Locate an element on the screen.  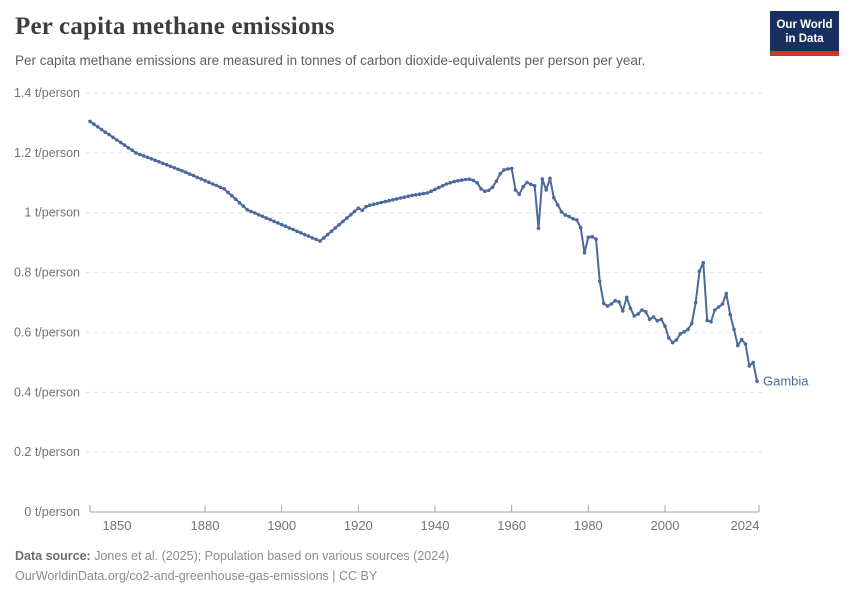
series-end-label: Gambia is located at coordinates (786, 381).